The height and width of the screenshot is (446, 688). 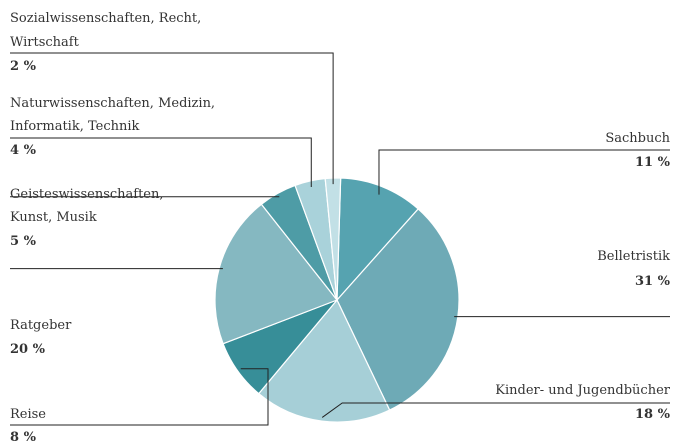 I want to click on value-reise: 8 %, so click(x=23, y=437).